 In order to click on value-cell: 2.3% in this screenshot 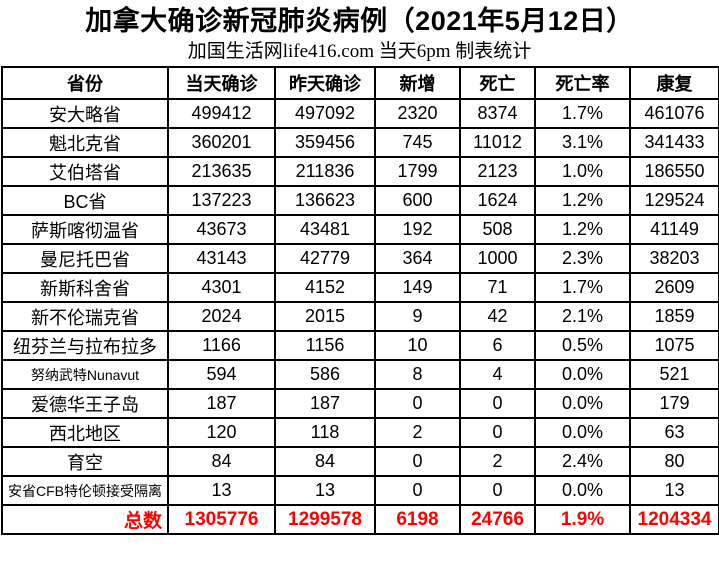, I will do `click(582, 258)`.